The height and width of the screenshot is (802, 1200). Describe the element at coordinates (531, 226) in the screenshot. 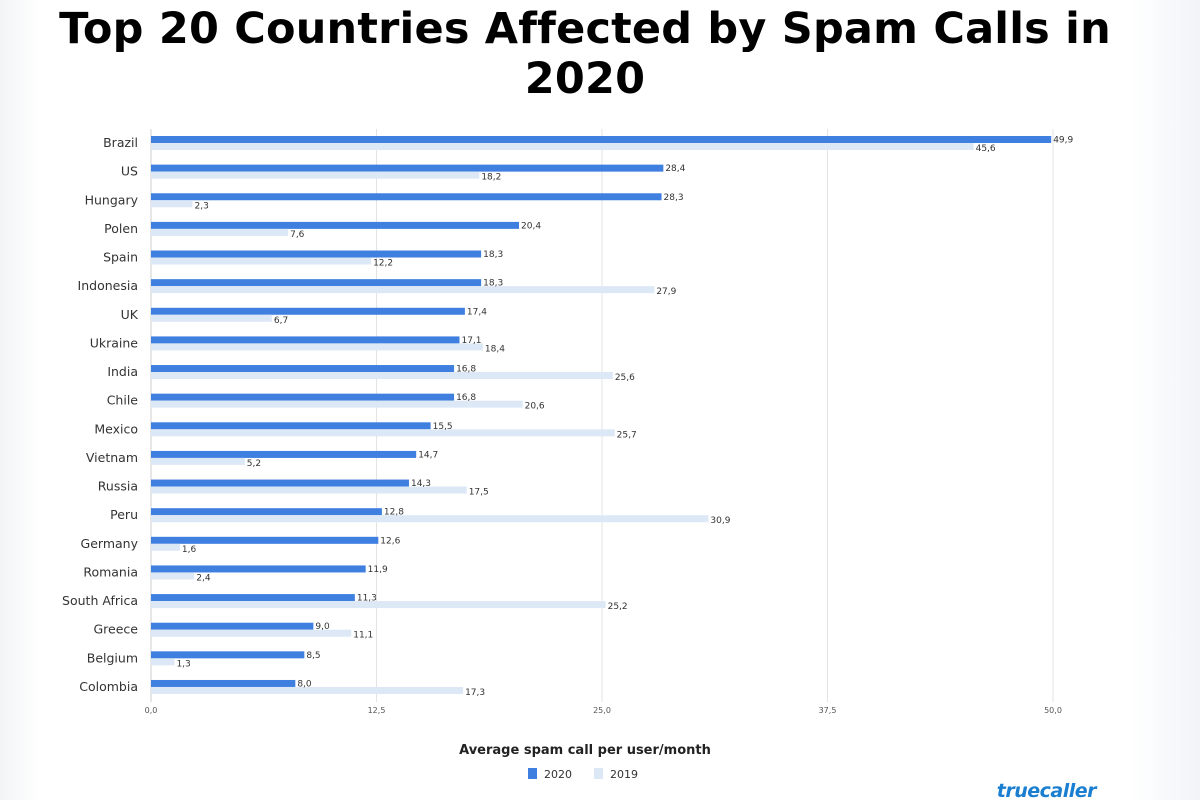

I see `data-label-2020: 20,4` at that location.